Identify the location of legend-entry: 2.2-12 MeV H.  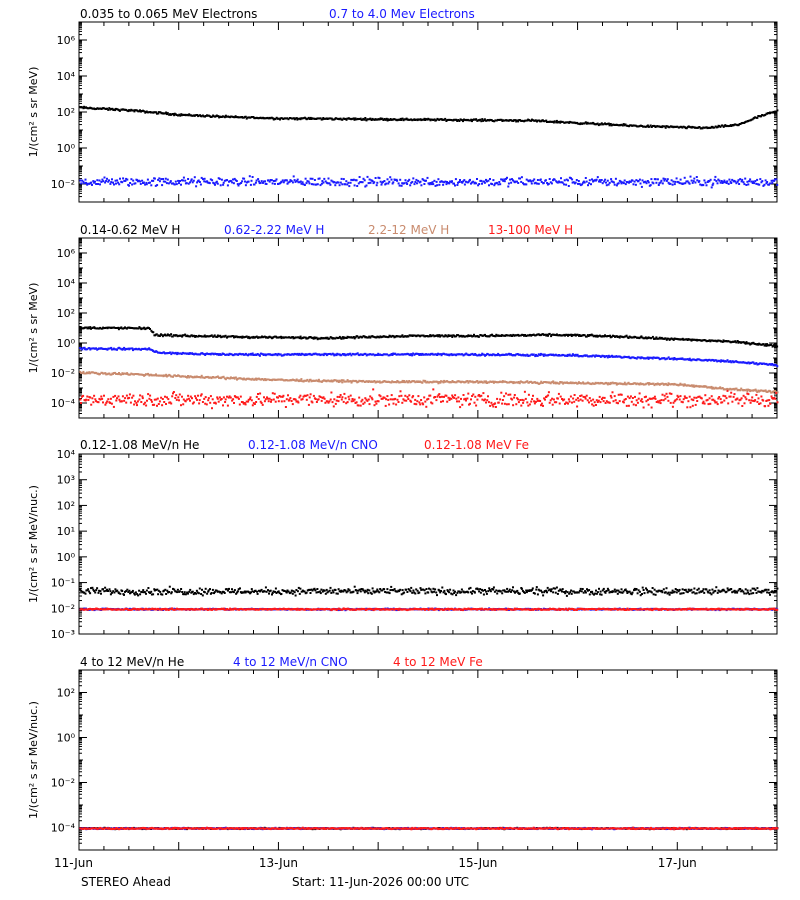
(408, 230).